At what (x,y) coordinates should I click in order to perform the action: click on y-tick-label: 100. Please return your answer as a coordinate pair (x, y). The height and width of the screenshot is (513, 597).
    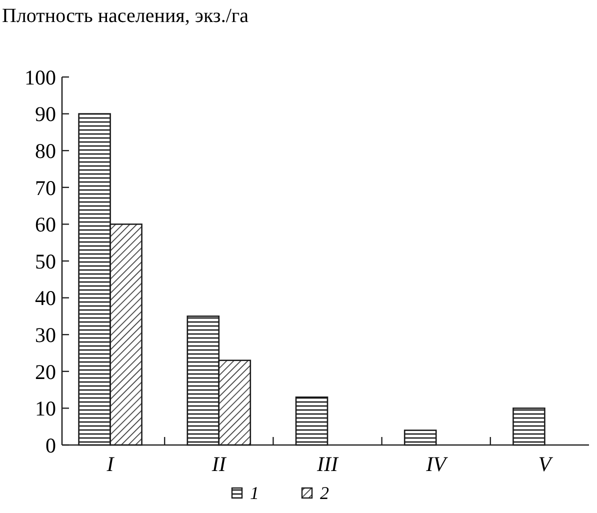
    Looking at the image, I should click on (40, 77).